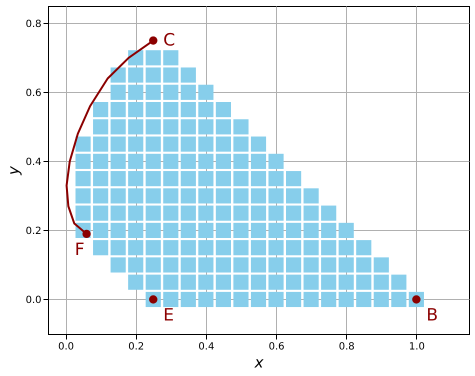 The width and height of the screenshot is (475, 376). What do you see at coordinates (13, 170) in the screenshot?
I see `y-axis-title: y` at bounding box center [13, 170].